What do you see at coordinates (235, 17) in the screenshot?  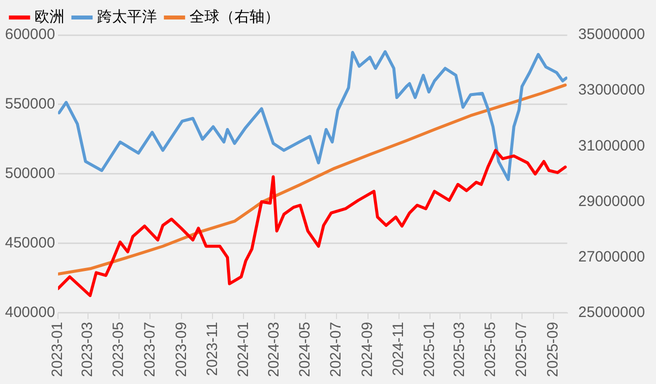 I see `legend-label: 全球（右轴）` at bounding box center [235, 17].